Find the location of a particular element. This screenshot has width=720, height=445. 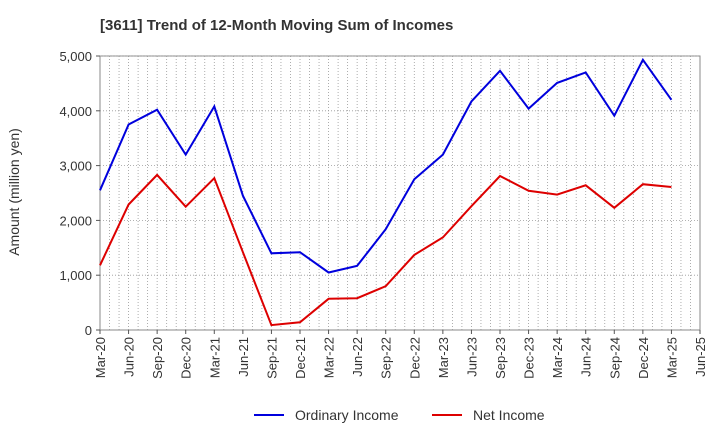

x-tick-label: Sep-23 is located at coordinates (500, 358).